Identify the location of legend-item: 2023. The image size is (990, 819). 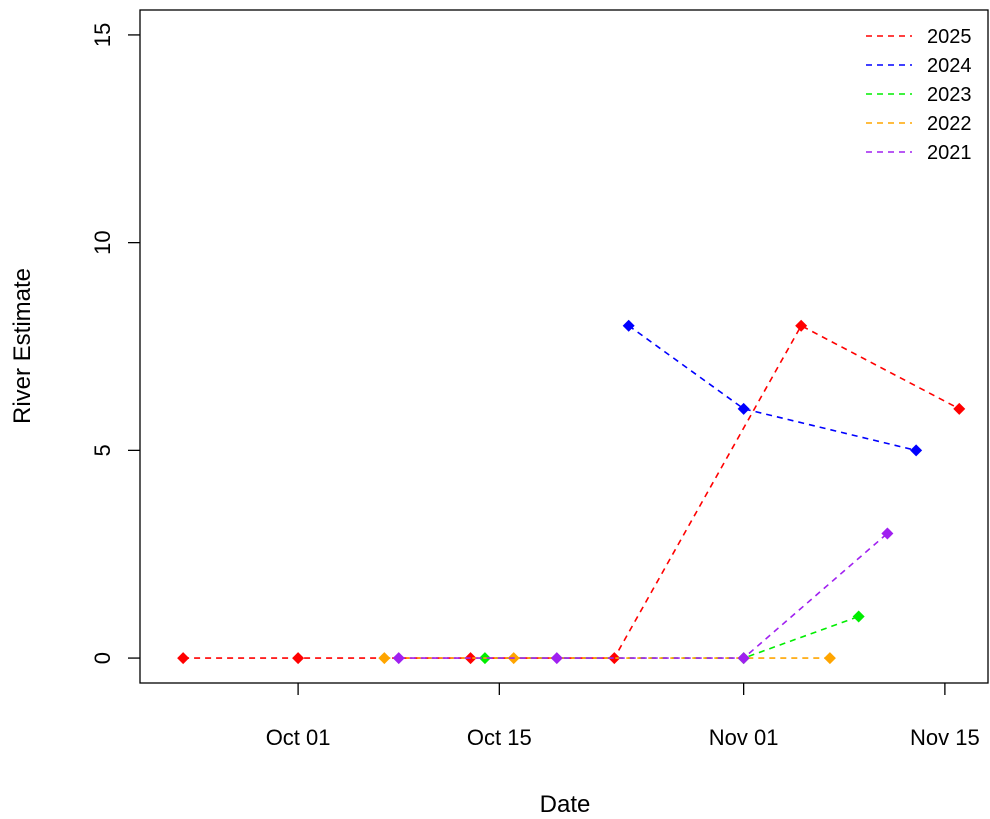
(919, 95).